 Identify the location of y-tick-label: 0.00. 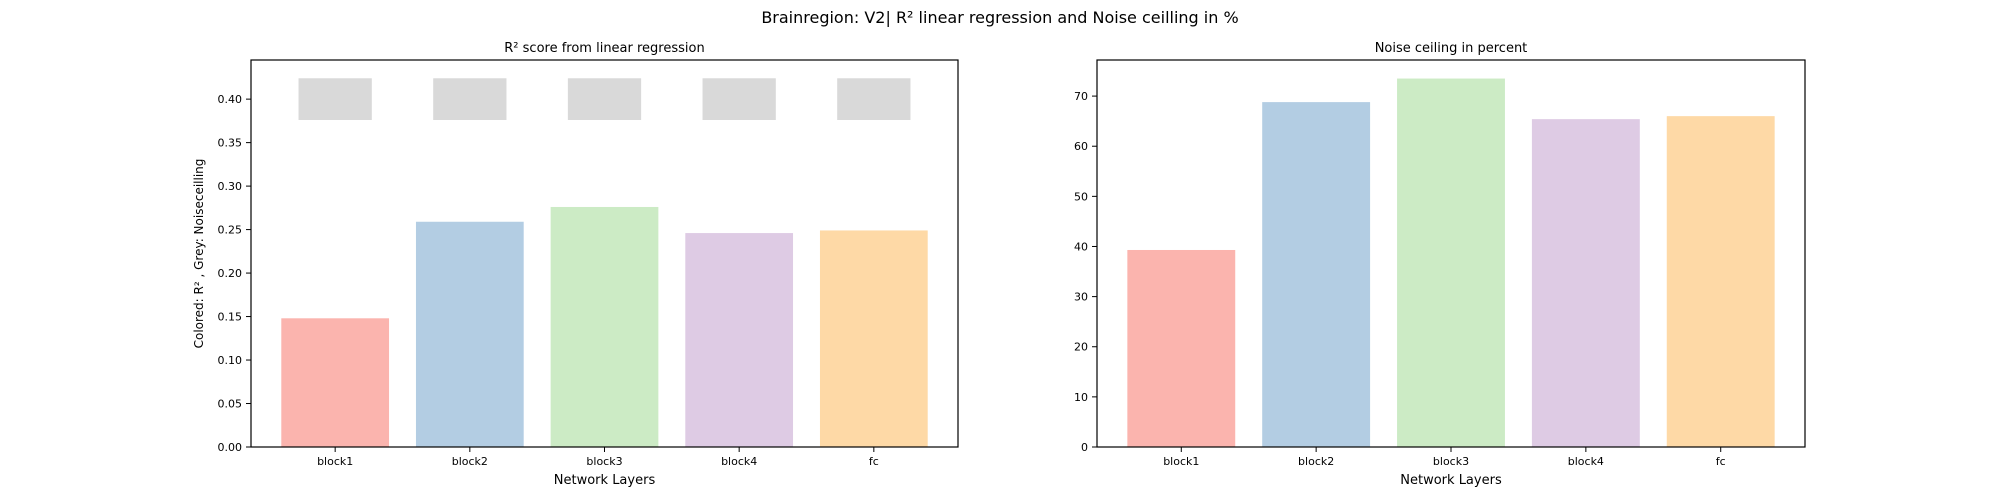
(230, 447).